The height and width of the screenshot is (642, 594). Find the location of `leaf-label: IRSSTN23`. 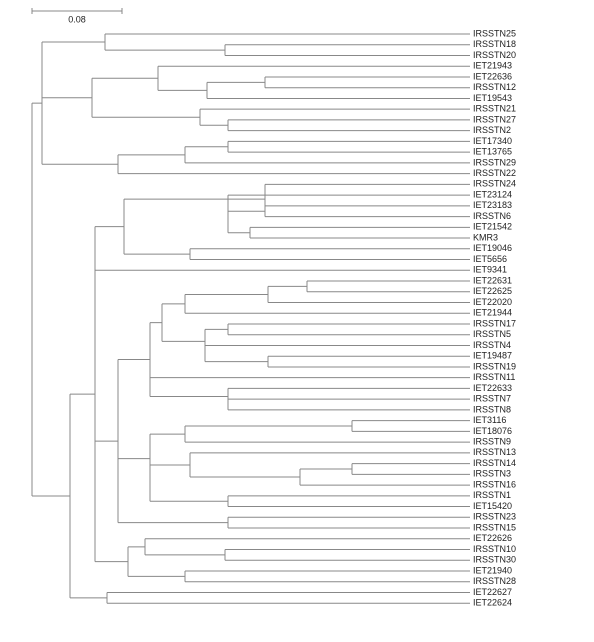

leaf-label: IRSSTN23 is located at coordinates (494, 517).